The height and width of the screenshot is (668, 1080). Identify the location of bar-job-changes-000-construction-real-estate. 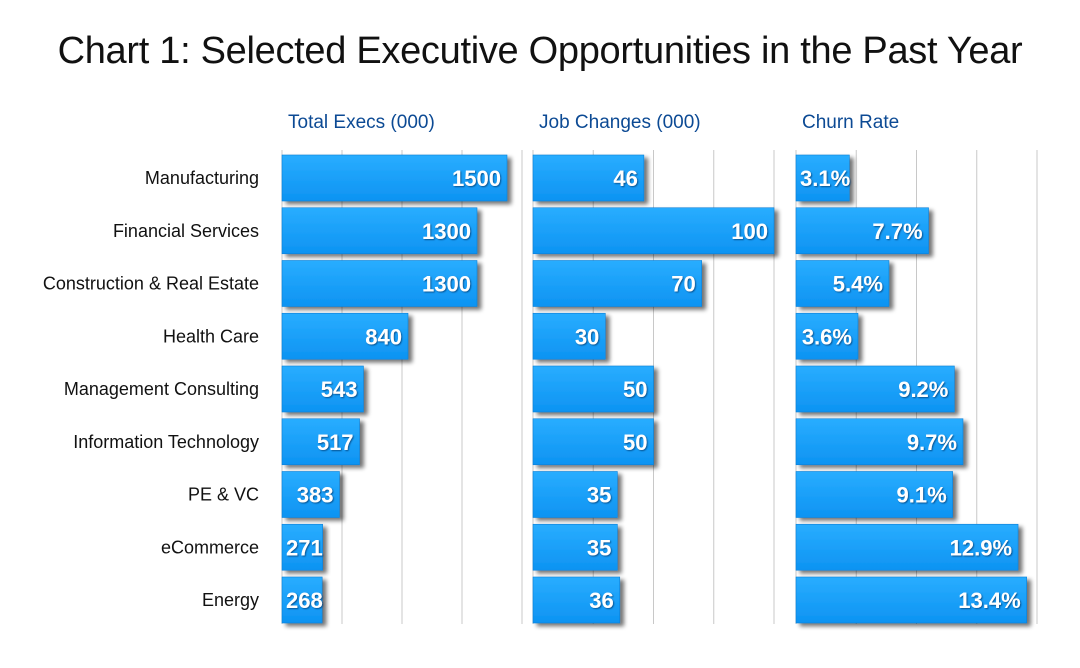
(617, 283).